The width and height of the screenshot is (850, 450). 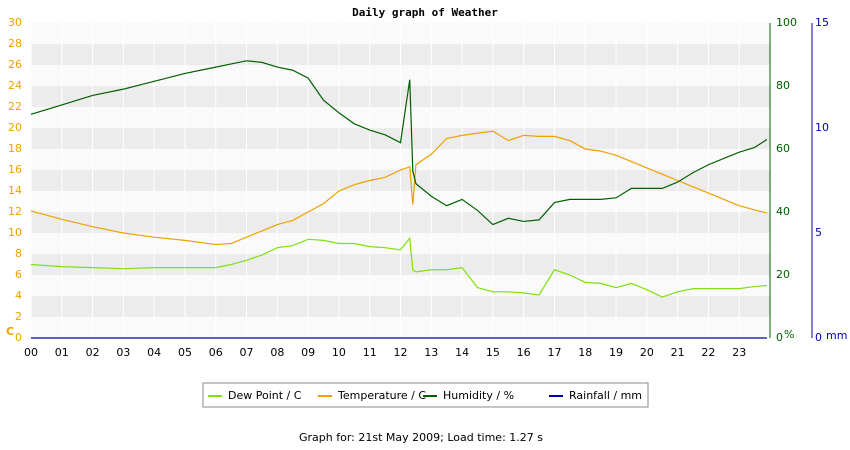 I want to click on y-tick-label: 16, so click(x=15, y=169).